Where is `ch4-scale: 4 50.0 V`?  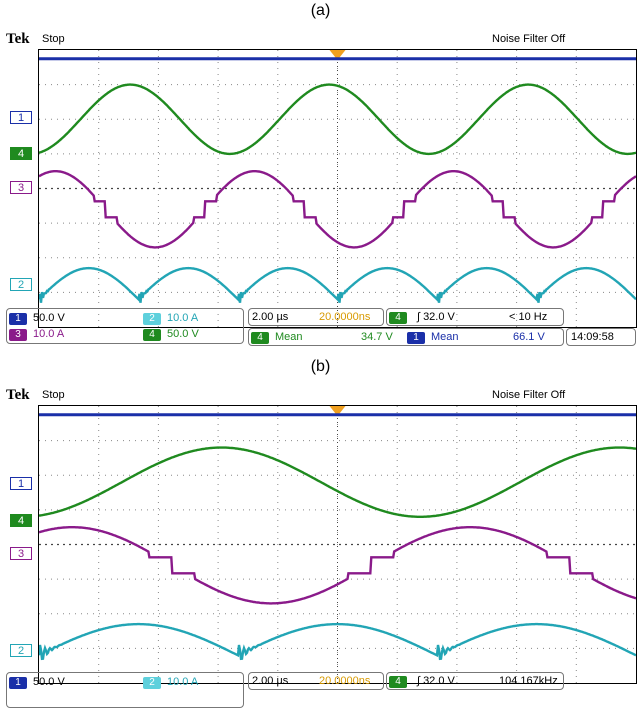
ch4-scale: 4 50.0 V is located at coordinates (171, 334).